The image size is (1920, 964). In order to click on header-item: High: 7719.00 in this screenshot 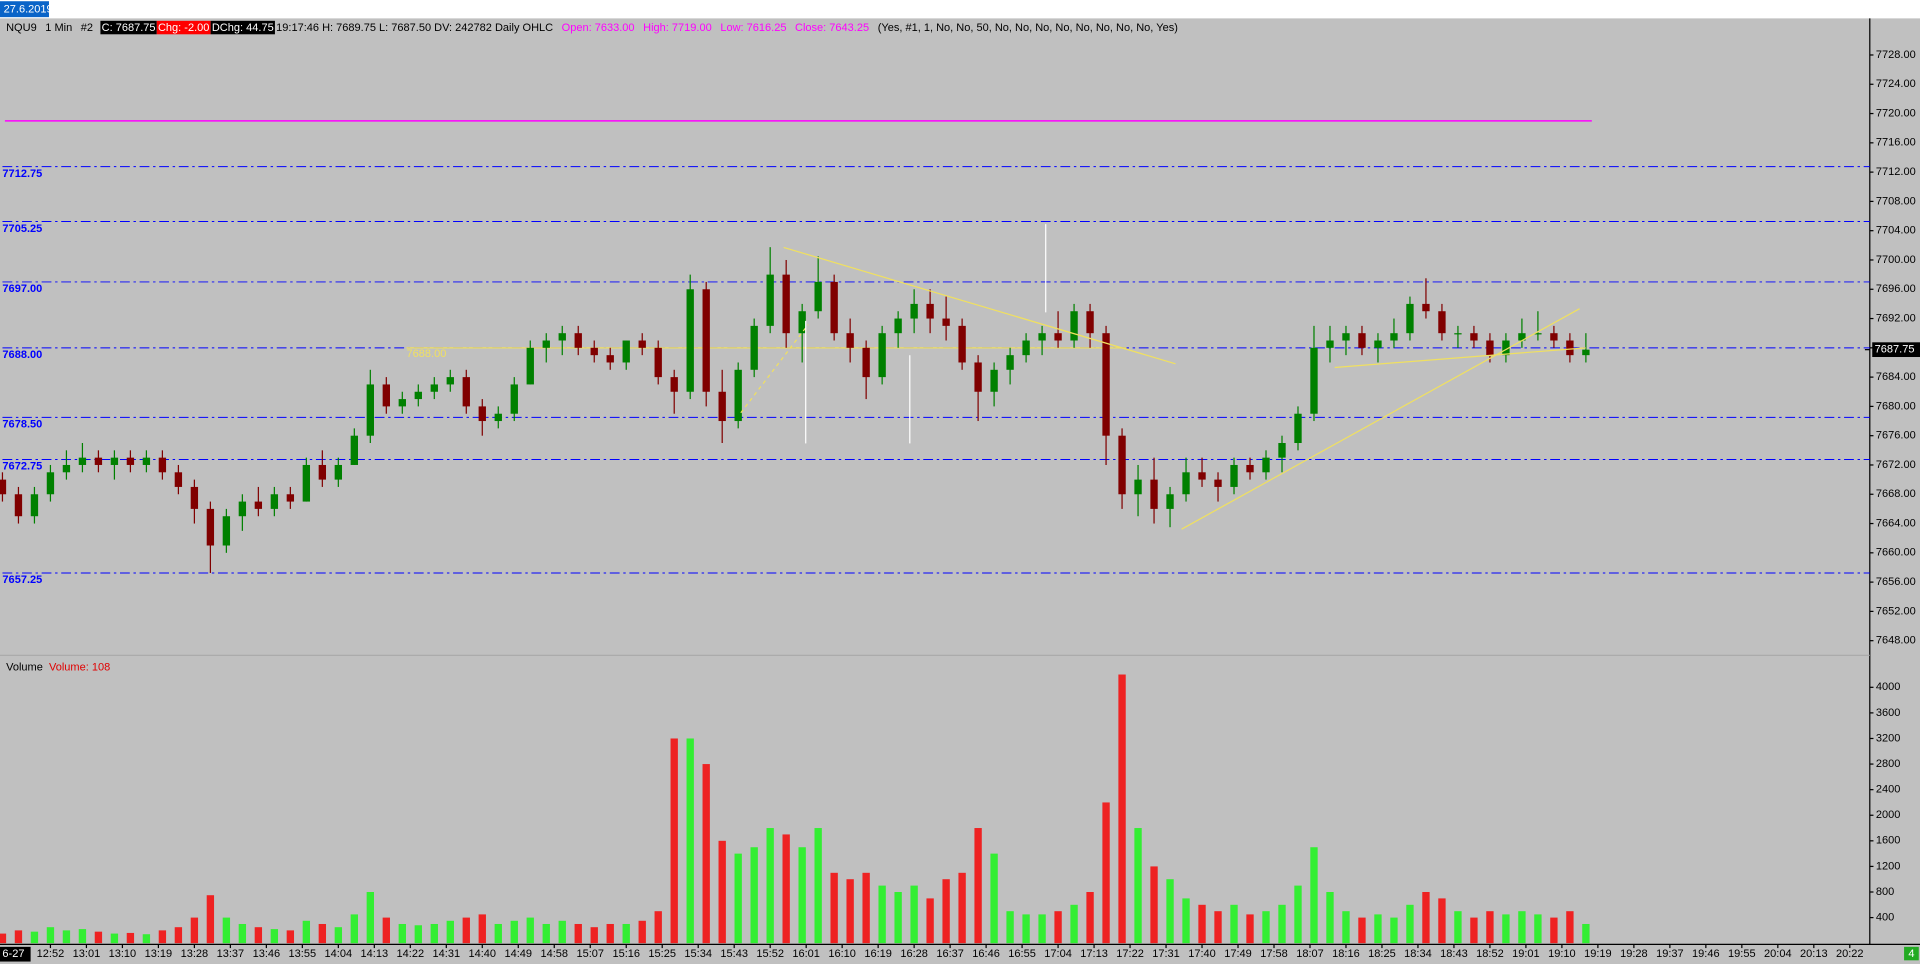, I will do `click(677, 28)`.